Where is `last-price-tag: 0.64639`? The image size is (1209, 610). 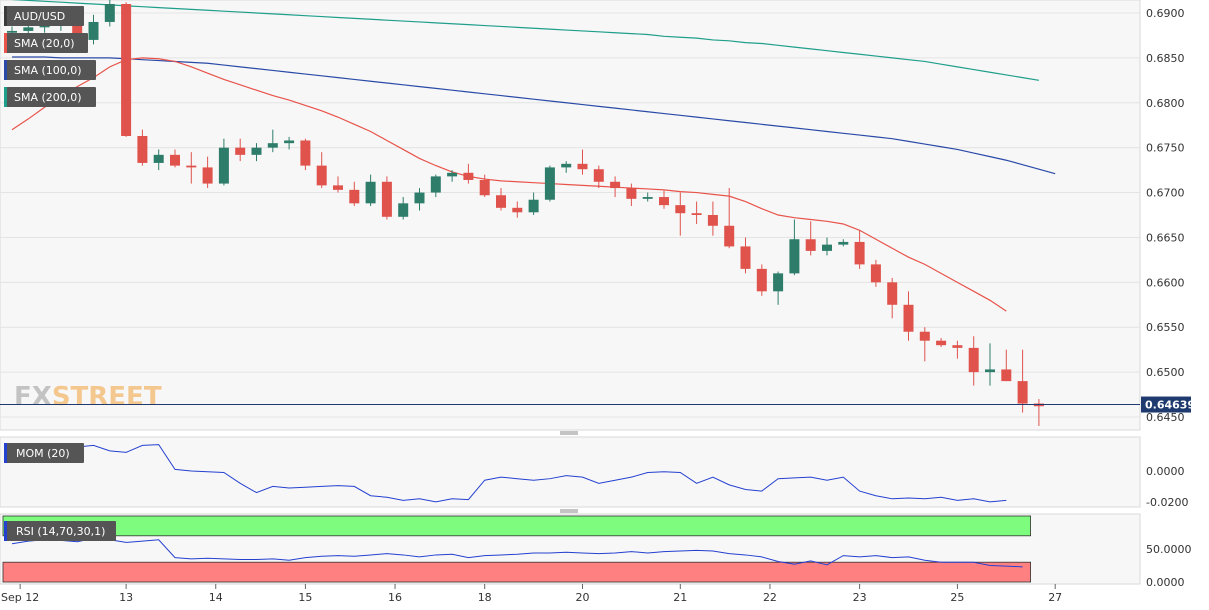 last-price-tag: 0.64639 is located at coordinates (1168, 404).